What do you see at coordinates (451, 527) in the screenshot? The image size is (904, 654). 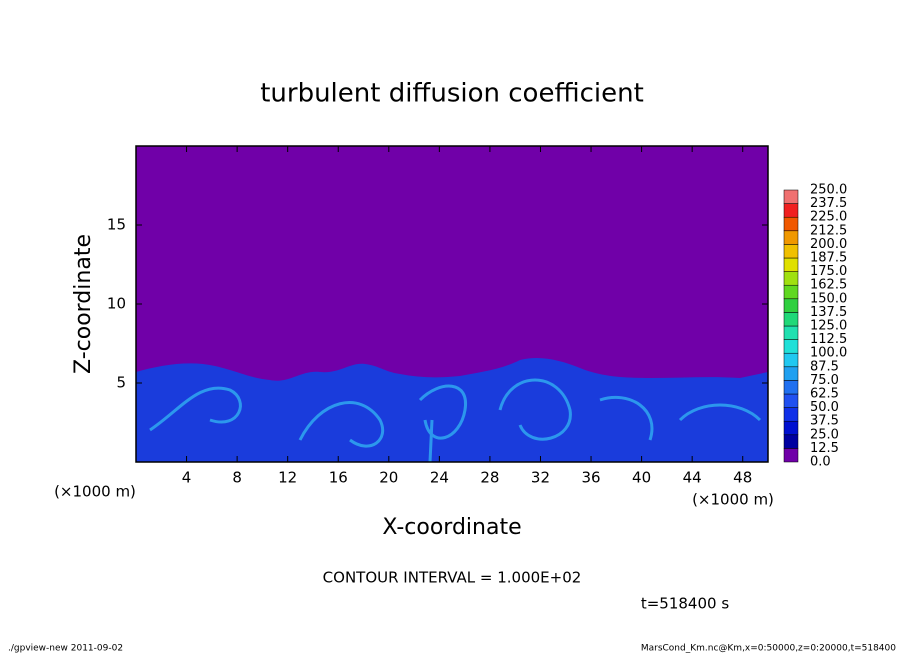 I see `x-axis-title: X-coordinate` at bounding box center [451, 527].